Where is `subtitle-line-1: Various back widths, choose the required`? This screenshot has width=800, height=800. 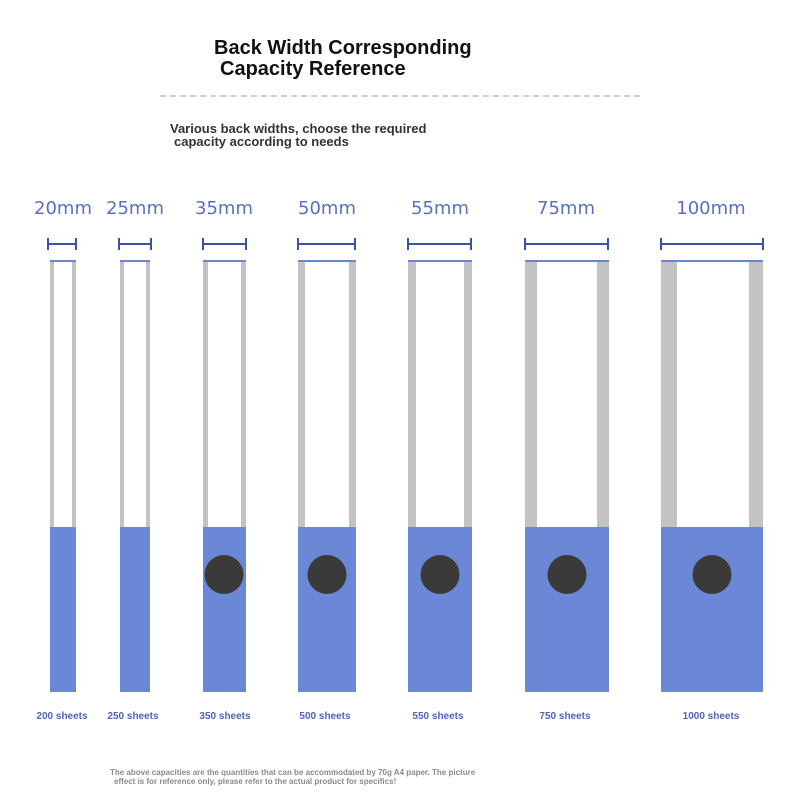 subtitle-line-1: Various back widths, choose the required is located at coordinates (298, 128).